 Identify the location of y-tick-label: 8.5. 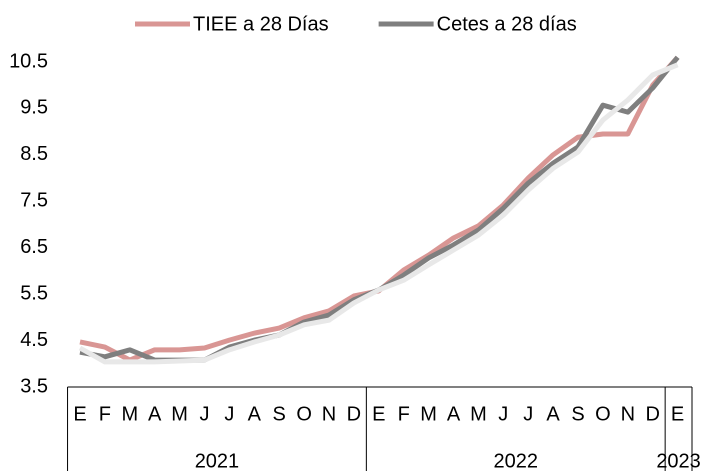
(34, 154).